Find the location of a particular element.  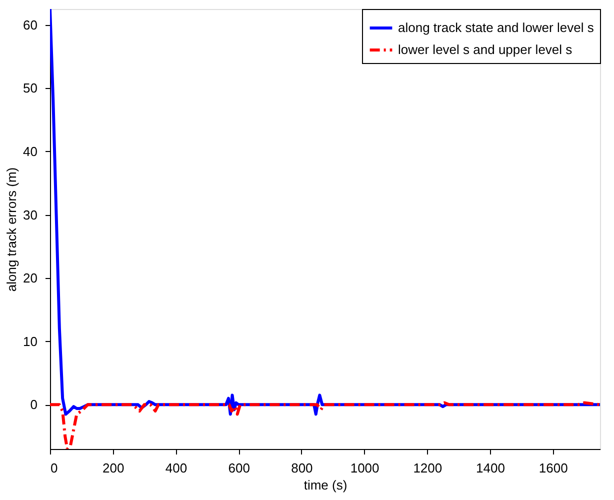

y-tick-label: 30 is located at coordinates (30, 214).